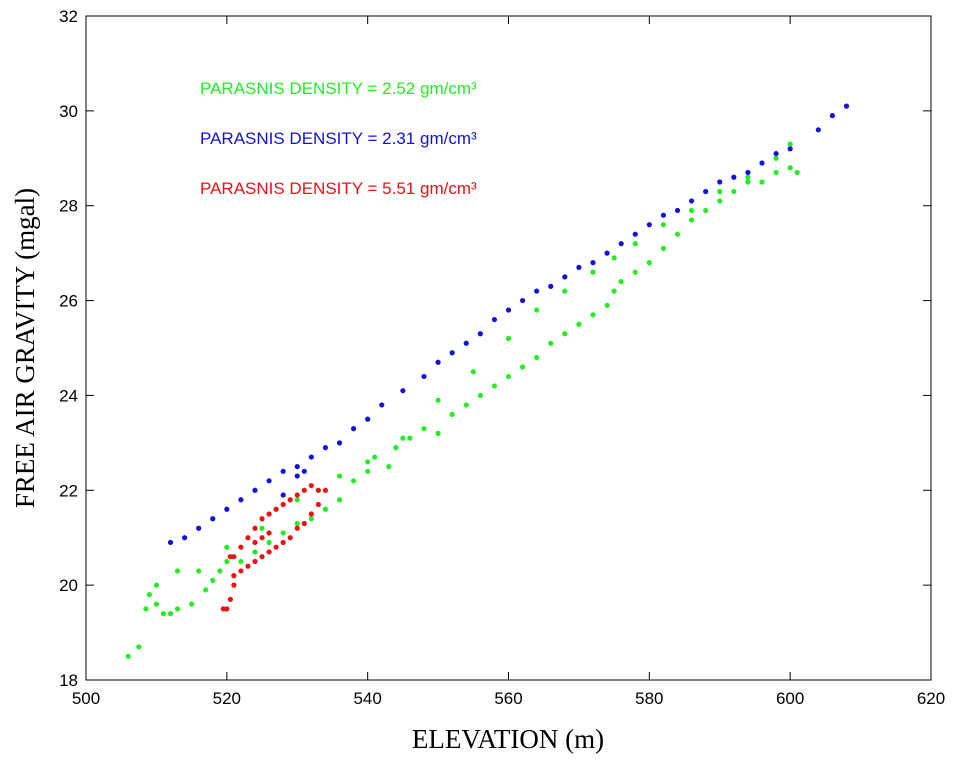 This screenshot has height=766, width=969. What do you see at coordinates (86, 698) in the screenshot?
I see `x-tick-label: 500` at bounding box center [86, 698].